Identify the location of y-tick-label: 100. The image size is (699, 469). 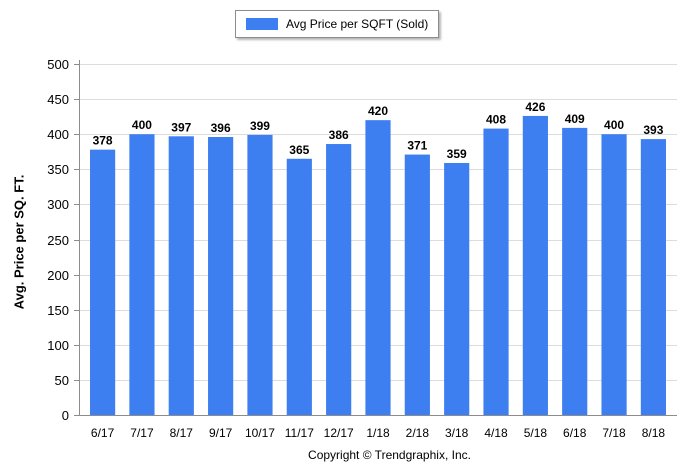
(58, 345).